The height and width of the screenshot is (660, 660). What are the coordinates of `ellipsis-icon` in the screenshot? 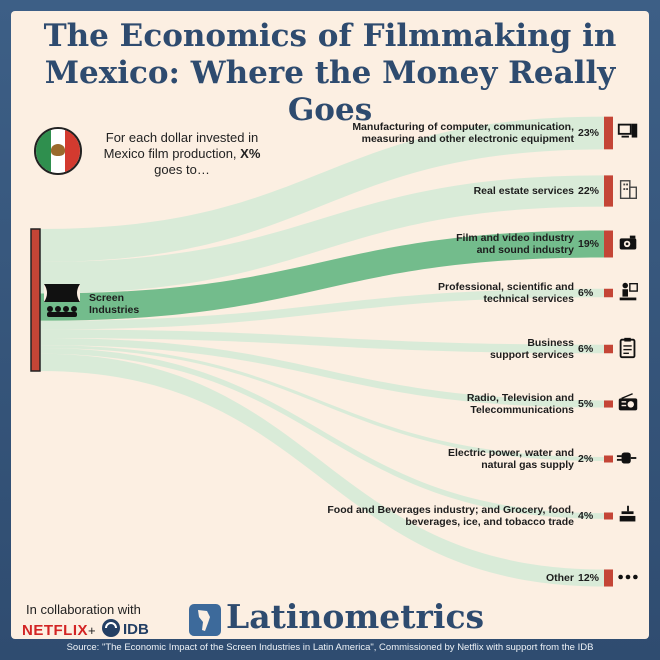 It's located at (628, 577).